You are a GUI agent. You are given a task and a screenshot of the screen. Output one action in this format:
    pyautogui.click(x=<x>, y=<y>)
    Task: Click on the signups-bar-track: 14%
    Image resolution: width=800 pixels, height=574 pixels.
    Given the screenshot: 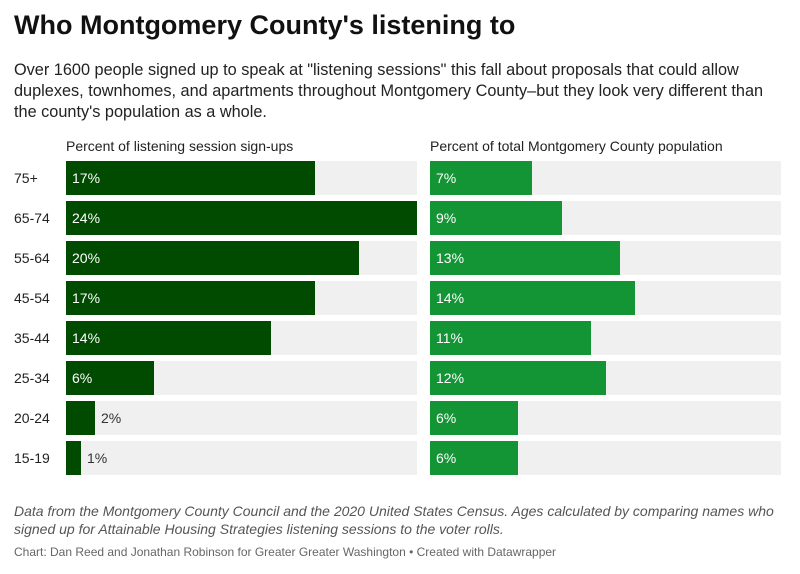 What is the action you would take?
    pyautogui.click(x=241, y=338)
    